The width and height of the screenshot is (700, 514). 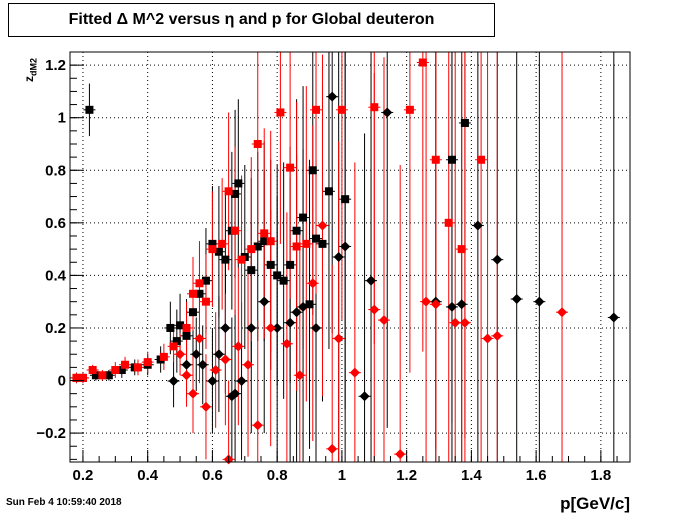 What do you see at coordinates (55, 65) in the screenshot?
I see `y-tick-label: 1.2` at bounding box center [55, 65].